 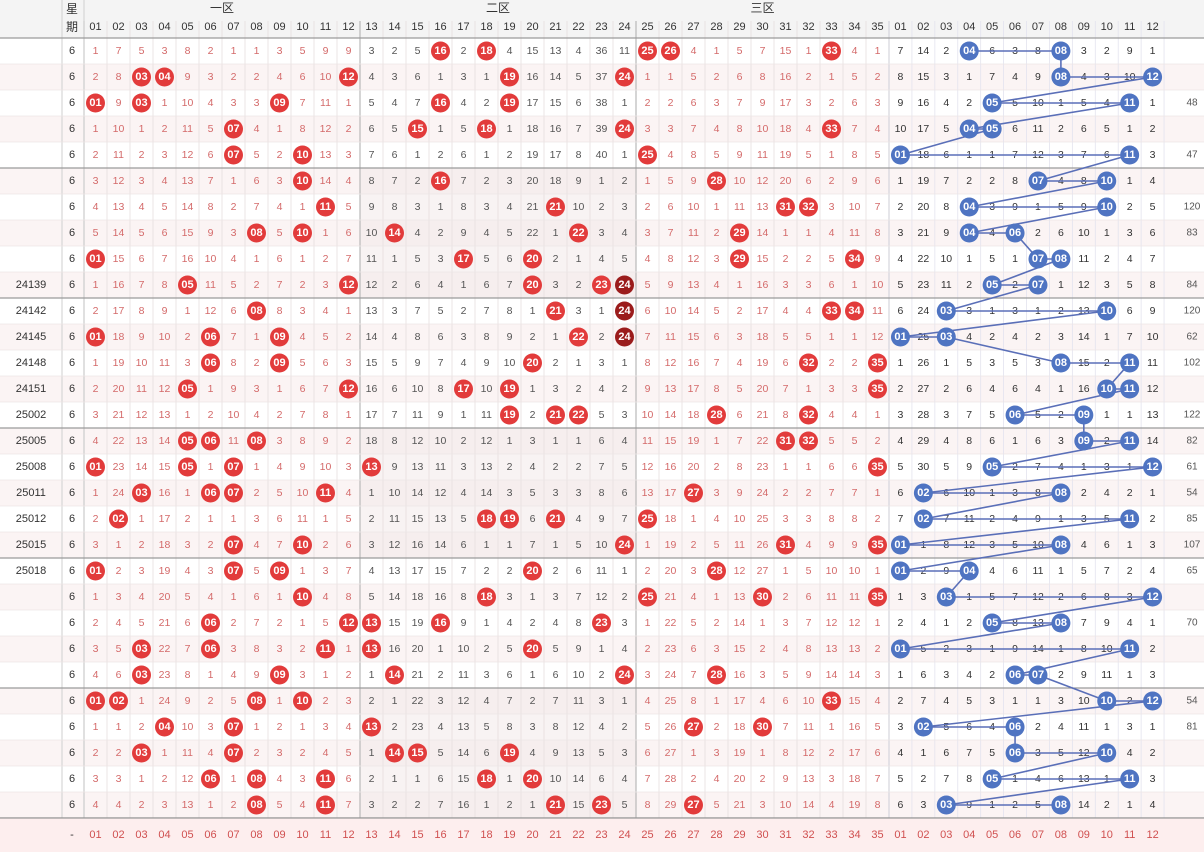 What do you see at coordinates (95, 701) in the screenshot?
I see `red-ball-label: 01` at bounding box center [95, 701].